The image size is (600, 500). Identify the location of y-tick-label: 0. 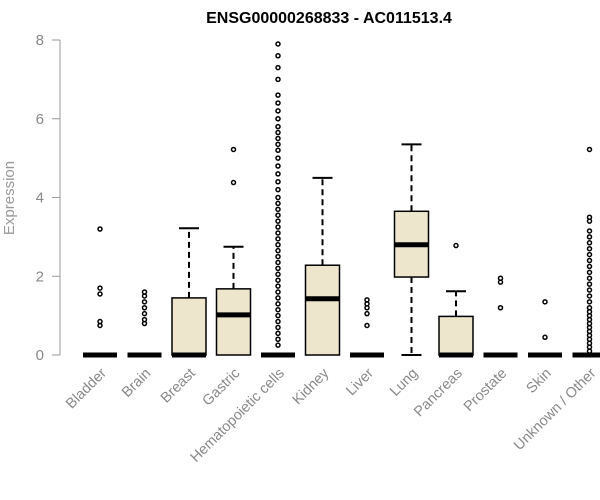
(40, 355).